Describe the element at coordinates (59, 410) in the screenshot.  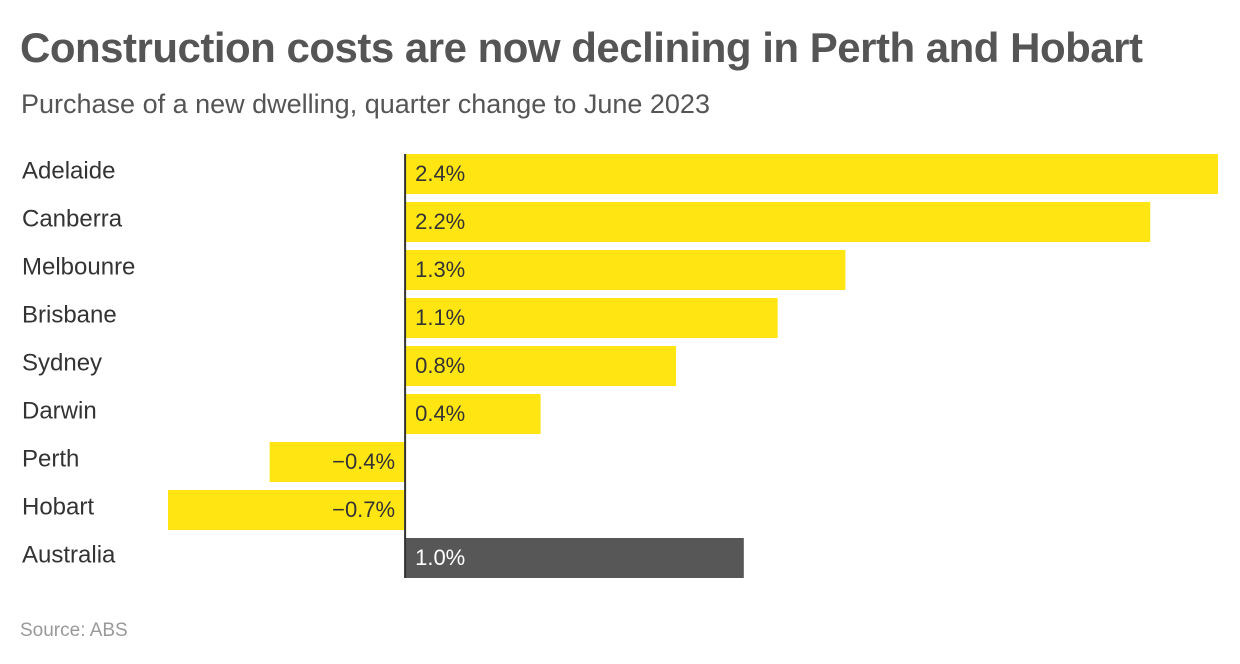
I see `category-label-darwin: Darwin` at that location.